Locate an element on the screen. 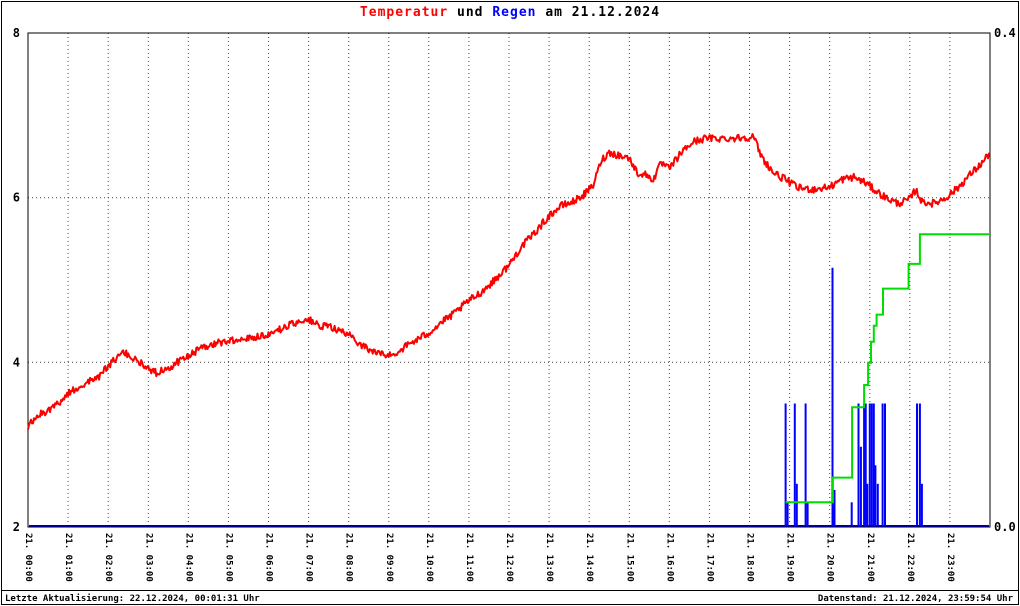 This screenshot has width=1020, height=606. svg-text: 21. 00:00 is located at coordinates (28, 557).